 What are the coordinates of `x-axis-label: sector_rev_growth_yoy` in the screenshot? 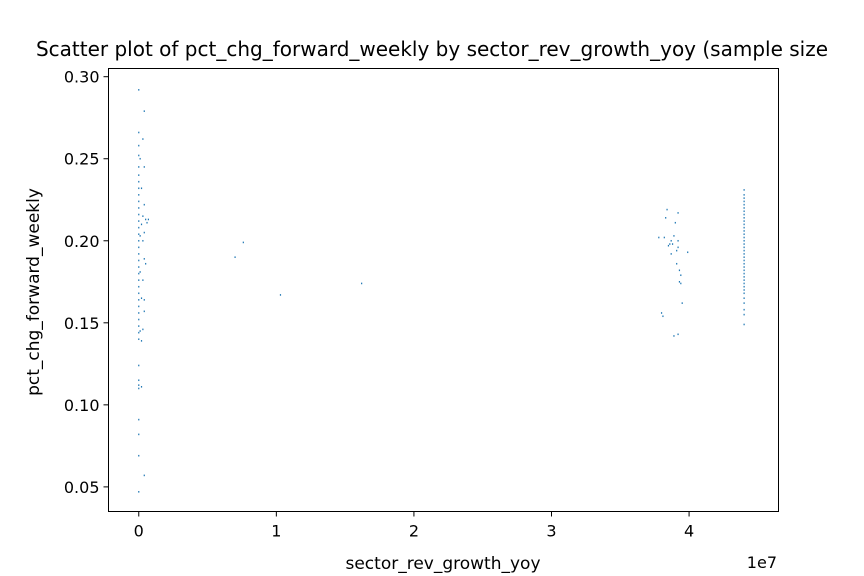 It's located at (442, 564).